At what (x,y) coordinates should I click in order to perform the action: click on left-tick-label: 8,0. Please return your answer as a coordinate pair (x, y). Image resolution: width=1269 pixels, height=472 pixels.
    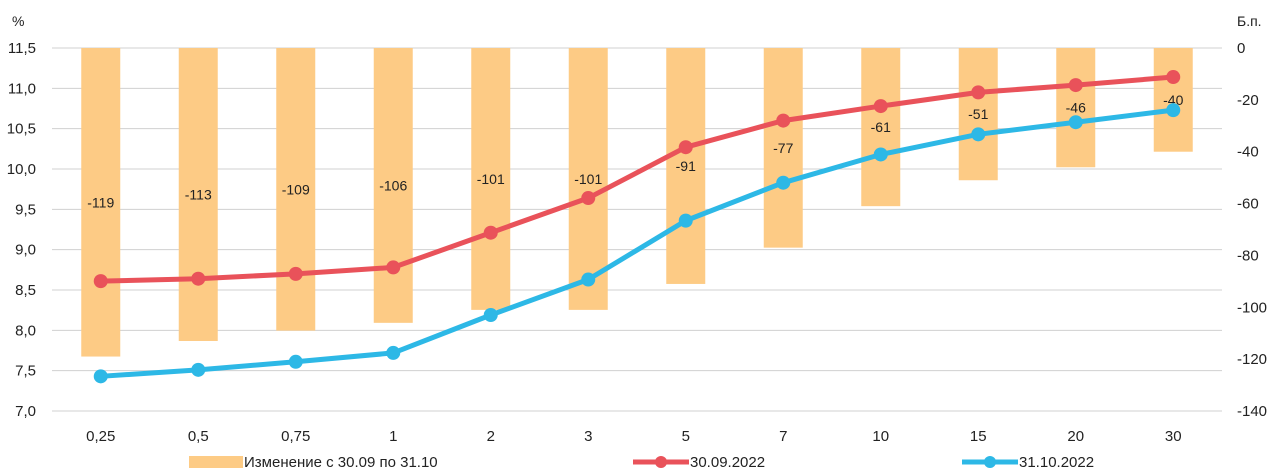
    Looking at the image, I should click on (25, 330).